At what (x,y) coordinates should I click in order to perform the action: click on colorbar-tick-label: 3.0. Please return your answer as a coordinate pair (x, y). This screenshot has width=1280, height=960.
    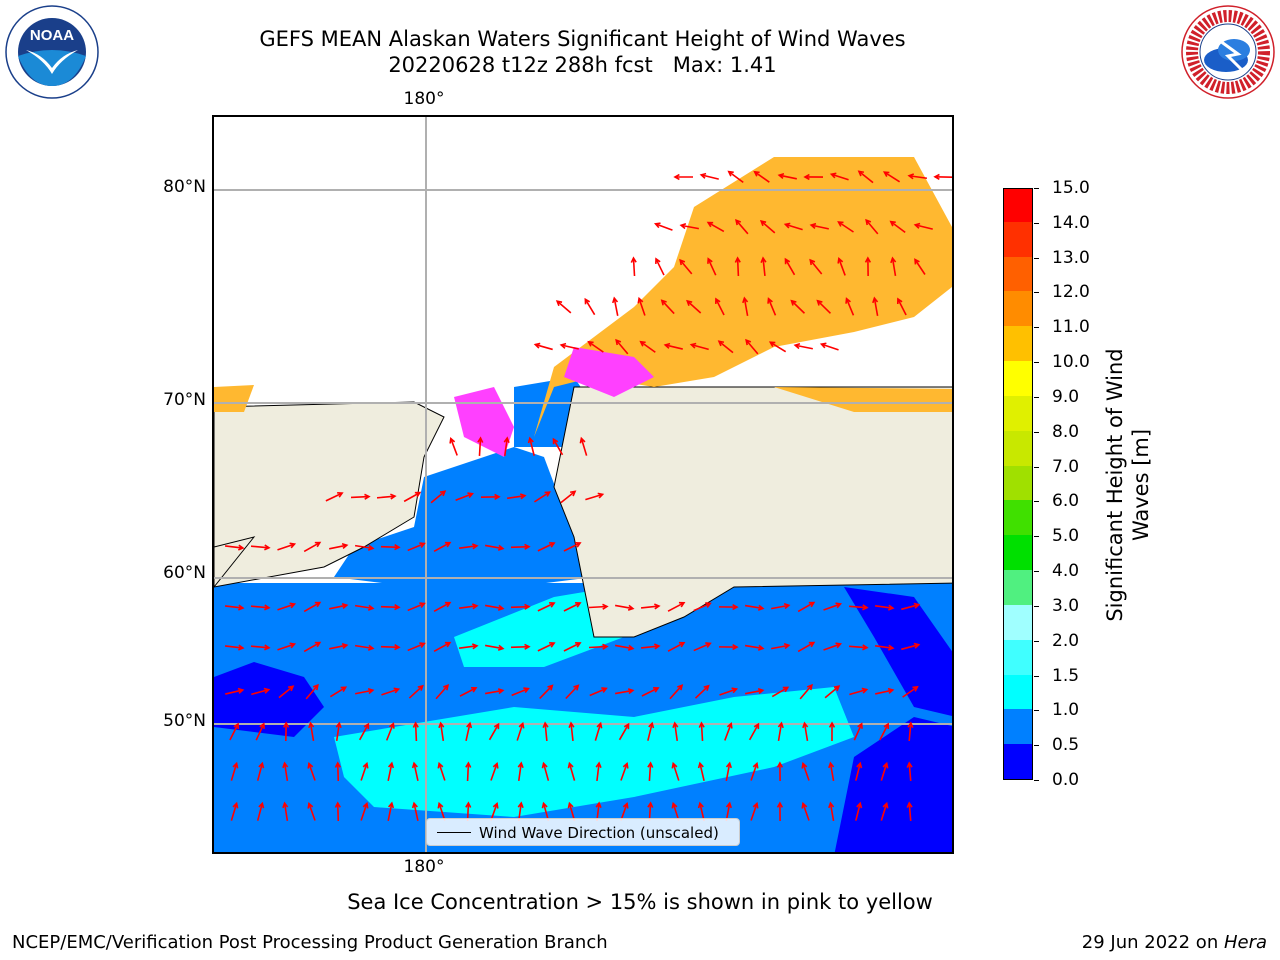
    Looking at the image, I should click on (1066, 605).